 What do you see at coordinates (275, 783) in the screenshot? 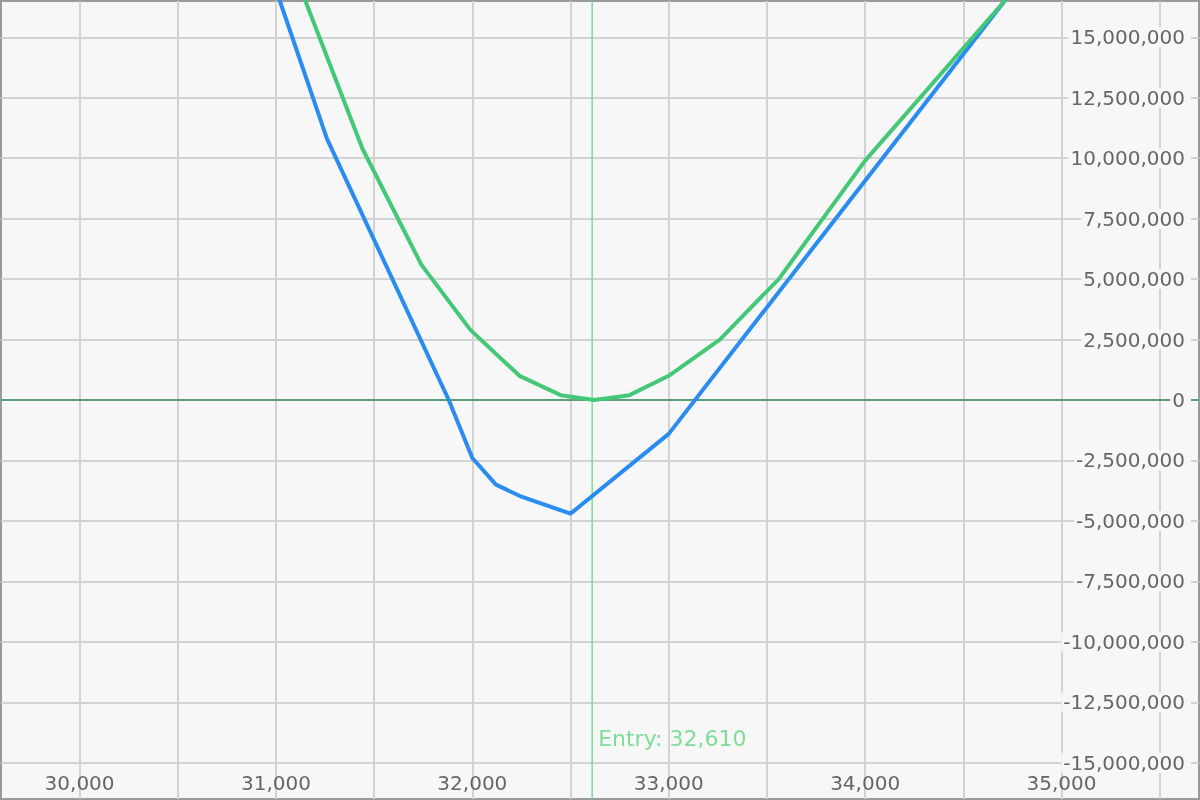
I see `x-tick-label: 31,000` at bounding box center [275, 783].